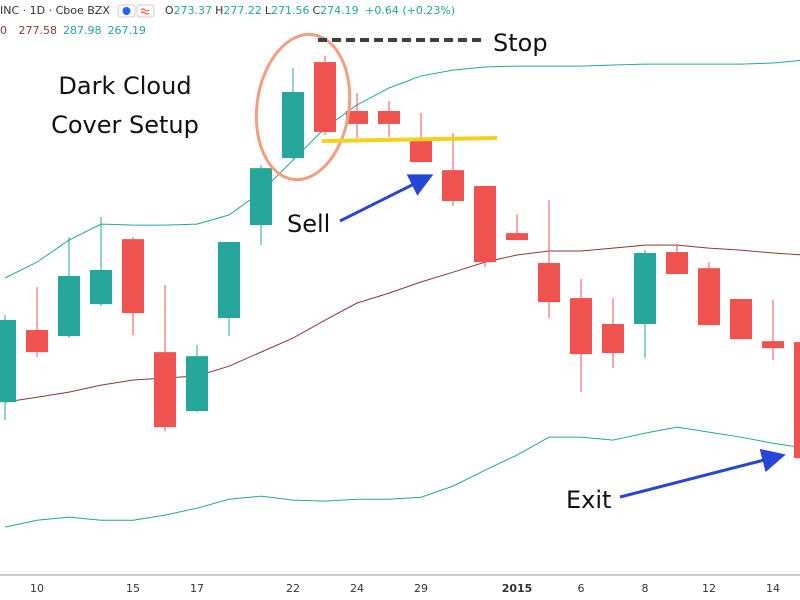  I want to click on exit-arrow, so click(702, 473).